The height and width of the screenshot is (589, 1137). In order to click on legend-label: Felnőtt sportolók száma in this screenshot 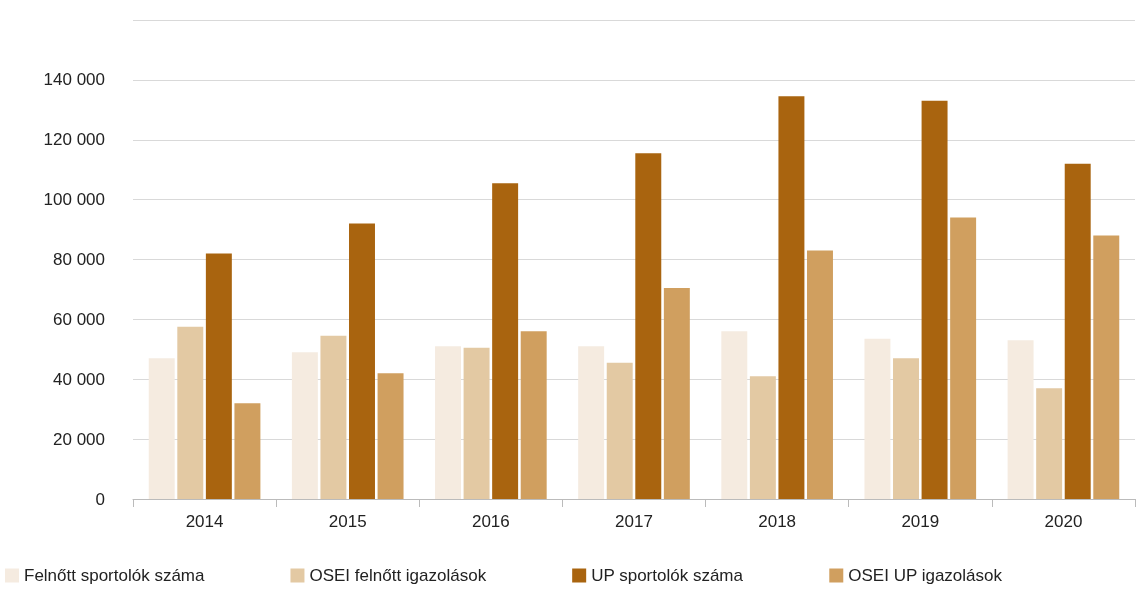, I will do `click(115, 575)`.